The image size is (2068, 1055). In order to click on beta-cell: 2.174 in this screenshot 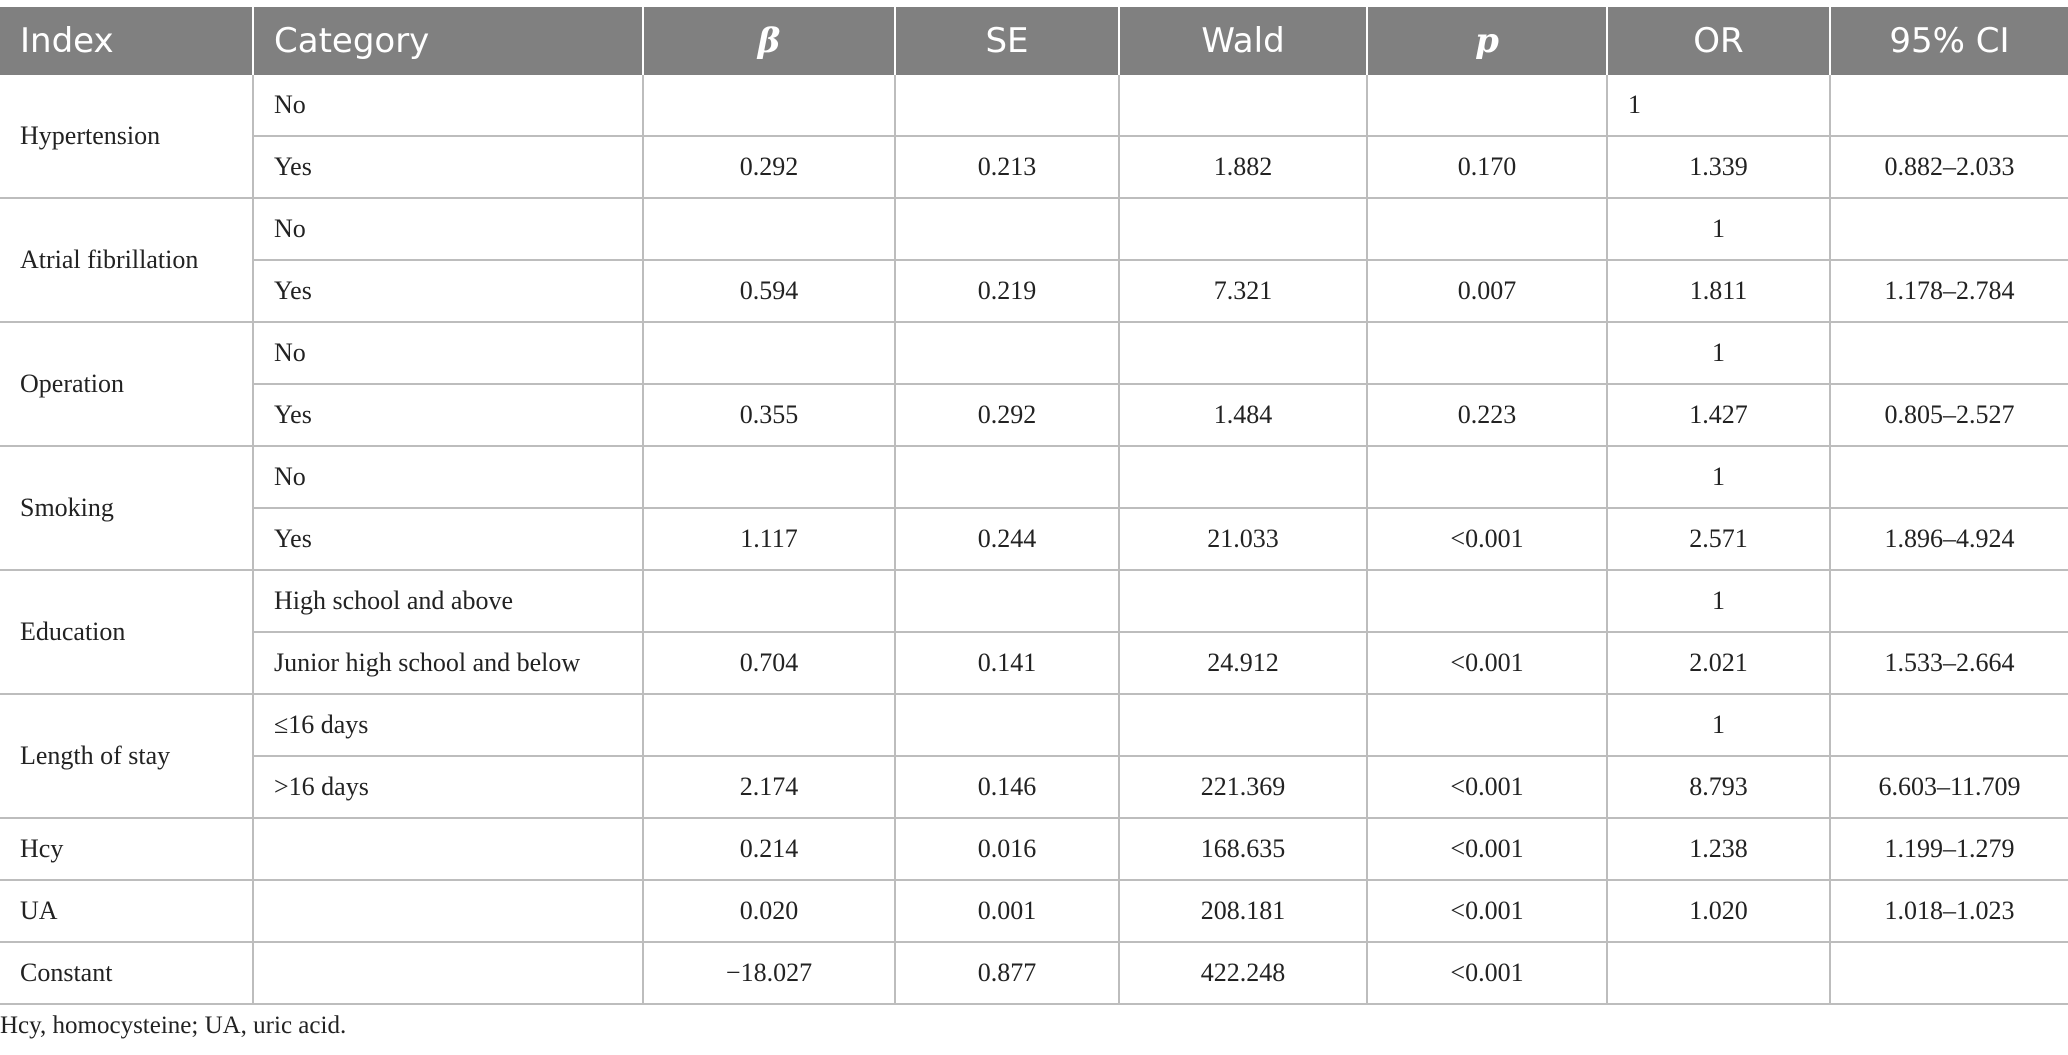, I will do `click(769, 787)`.